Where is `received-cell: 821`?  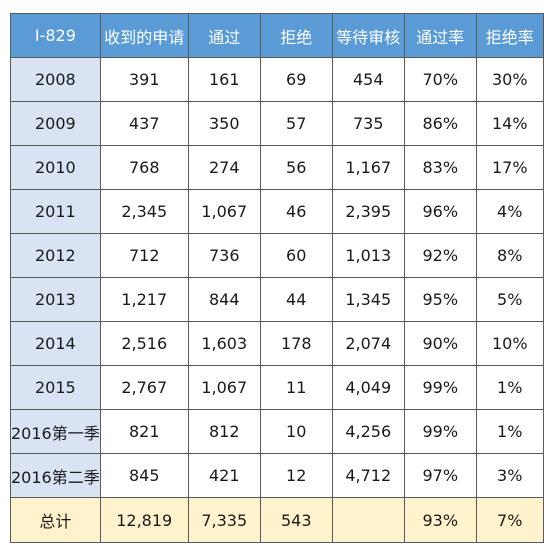 received-cell: 821 is located at coordinates (144, 431).